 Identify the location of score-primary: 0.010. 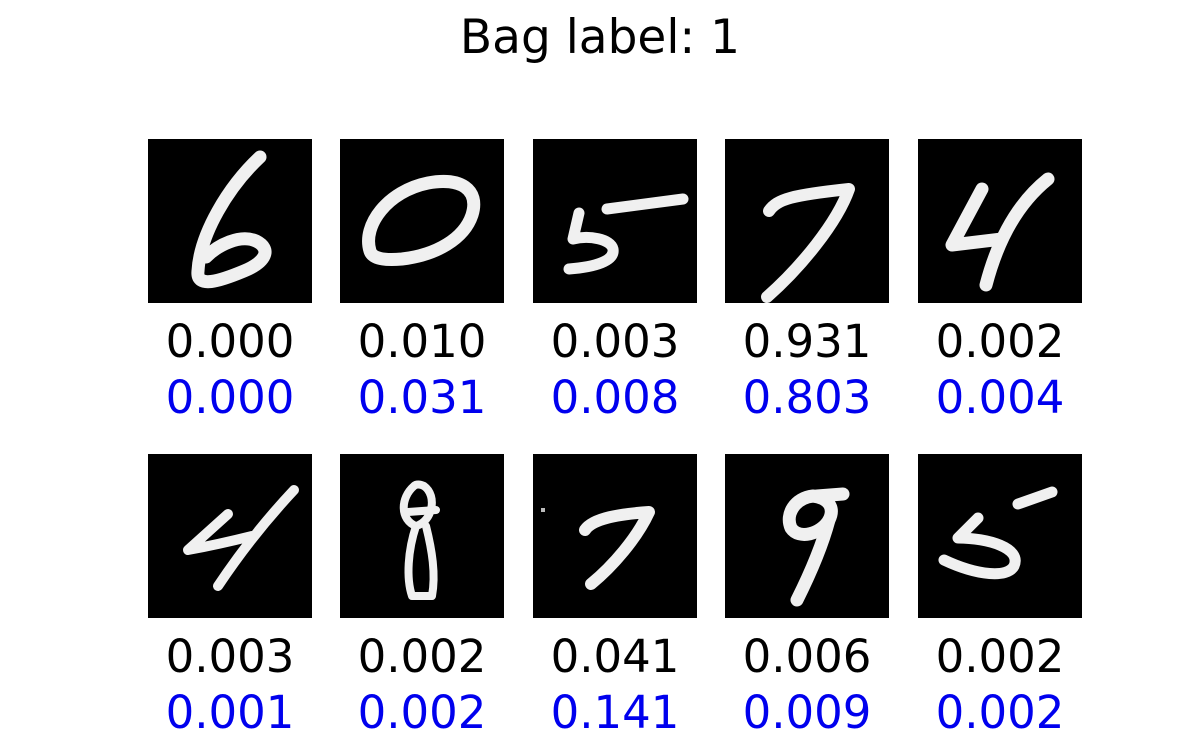
(422, 341).